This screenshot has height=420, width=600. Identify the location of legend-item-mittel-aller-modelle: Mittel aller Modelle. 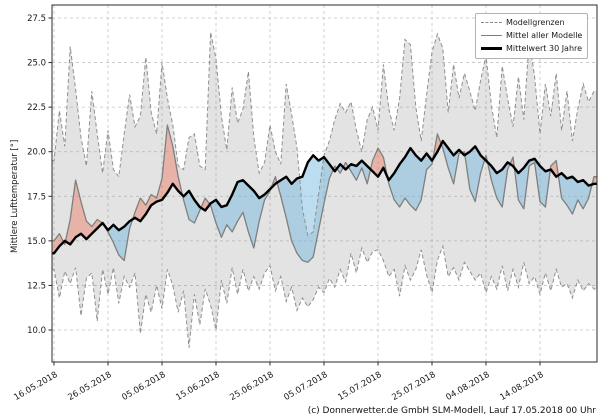
(531, 35).